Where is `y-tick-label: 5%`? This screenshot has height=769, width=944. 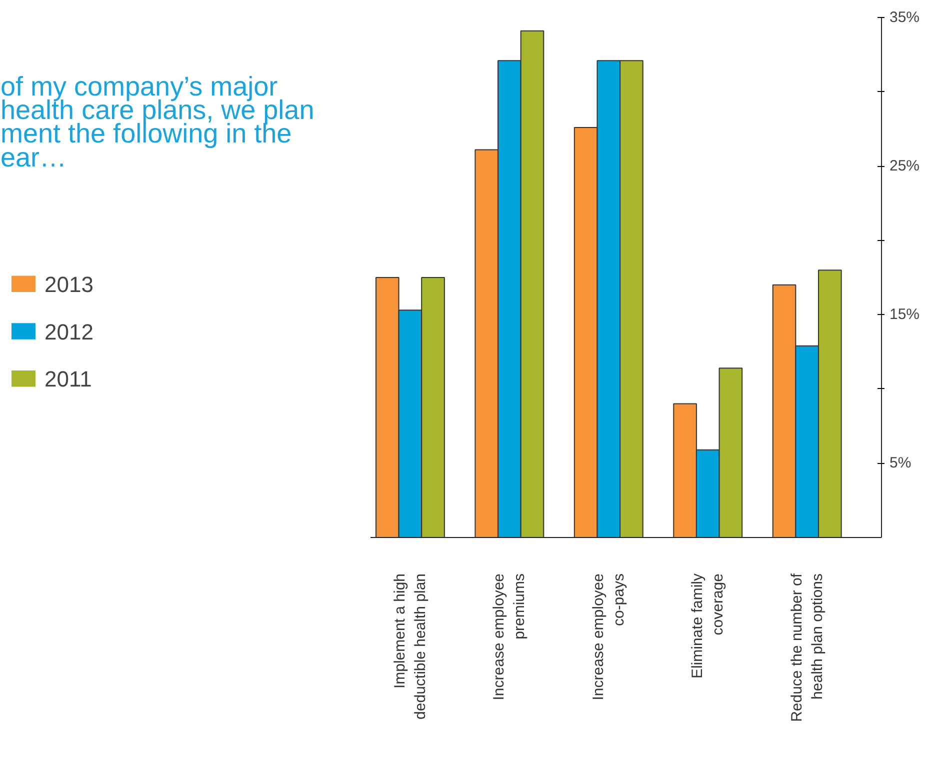
y-tick-label: 5% is located at coordinates (901, 463).